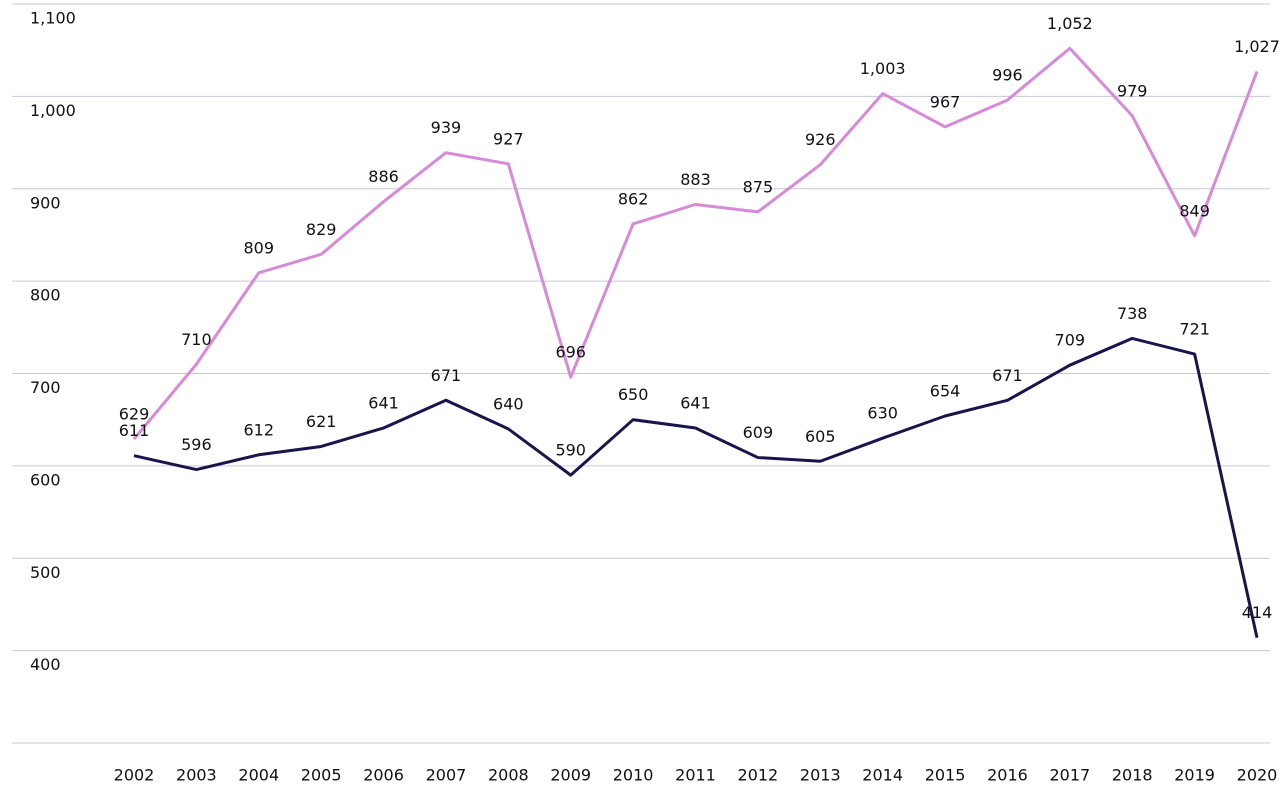 Image resolution: width=1279 pixels, height=789 pixels. Describe the element at coordinates (883, 68) in the screenshot. I see `data-label: 1,003` at that location.